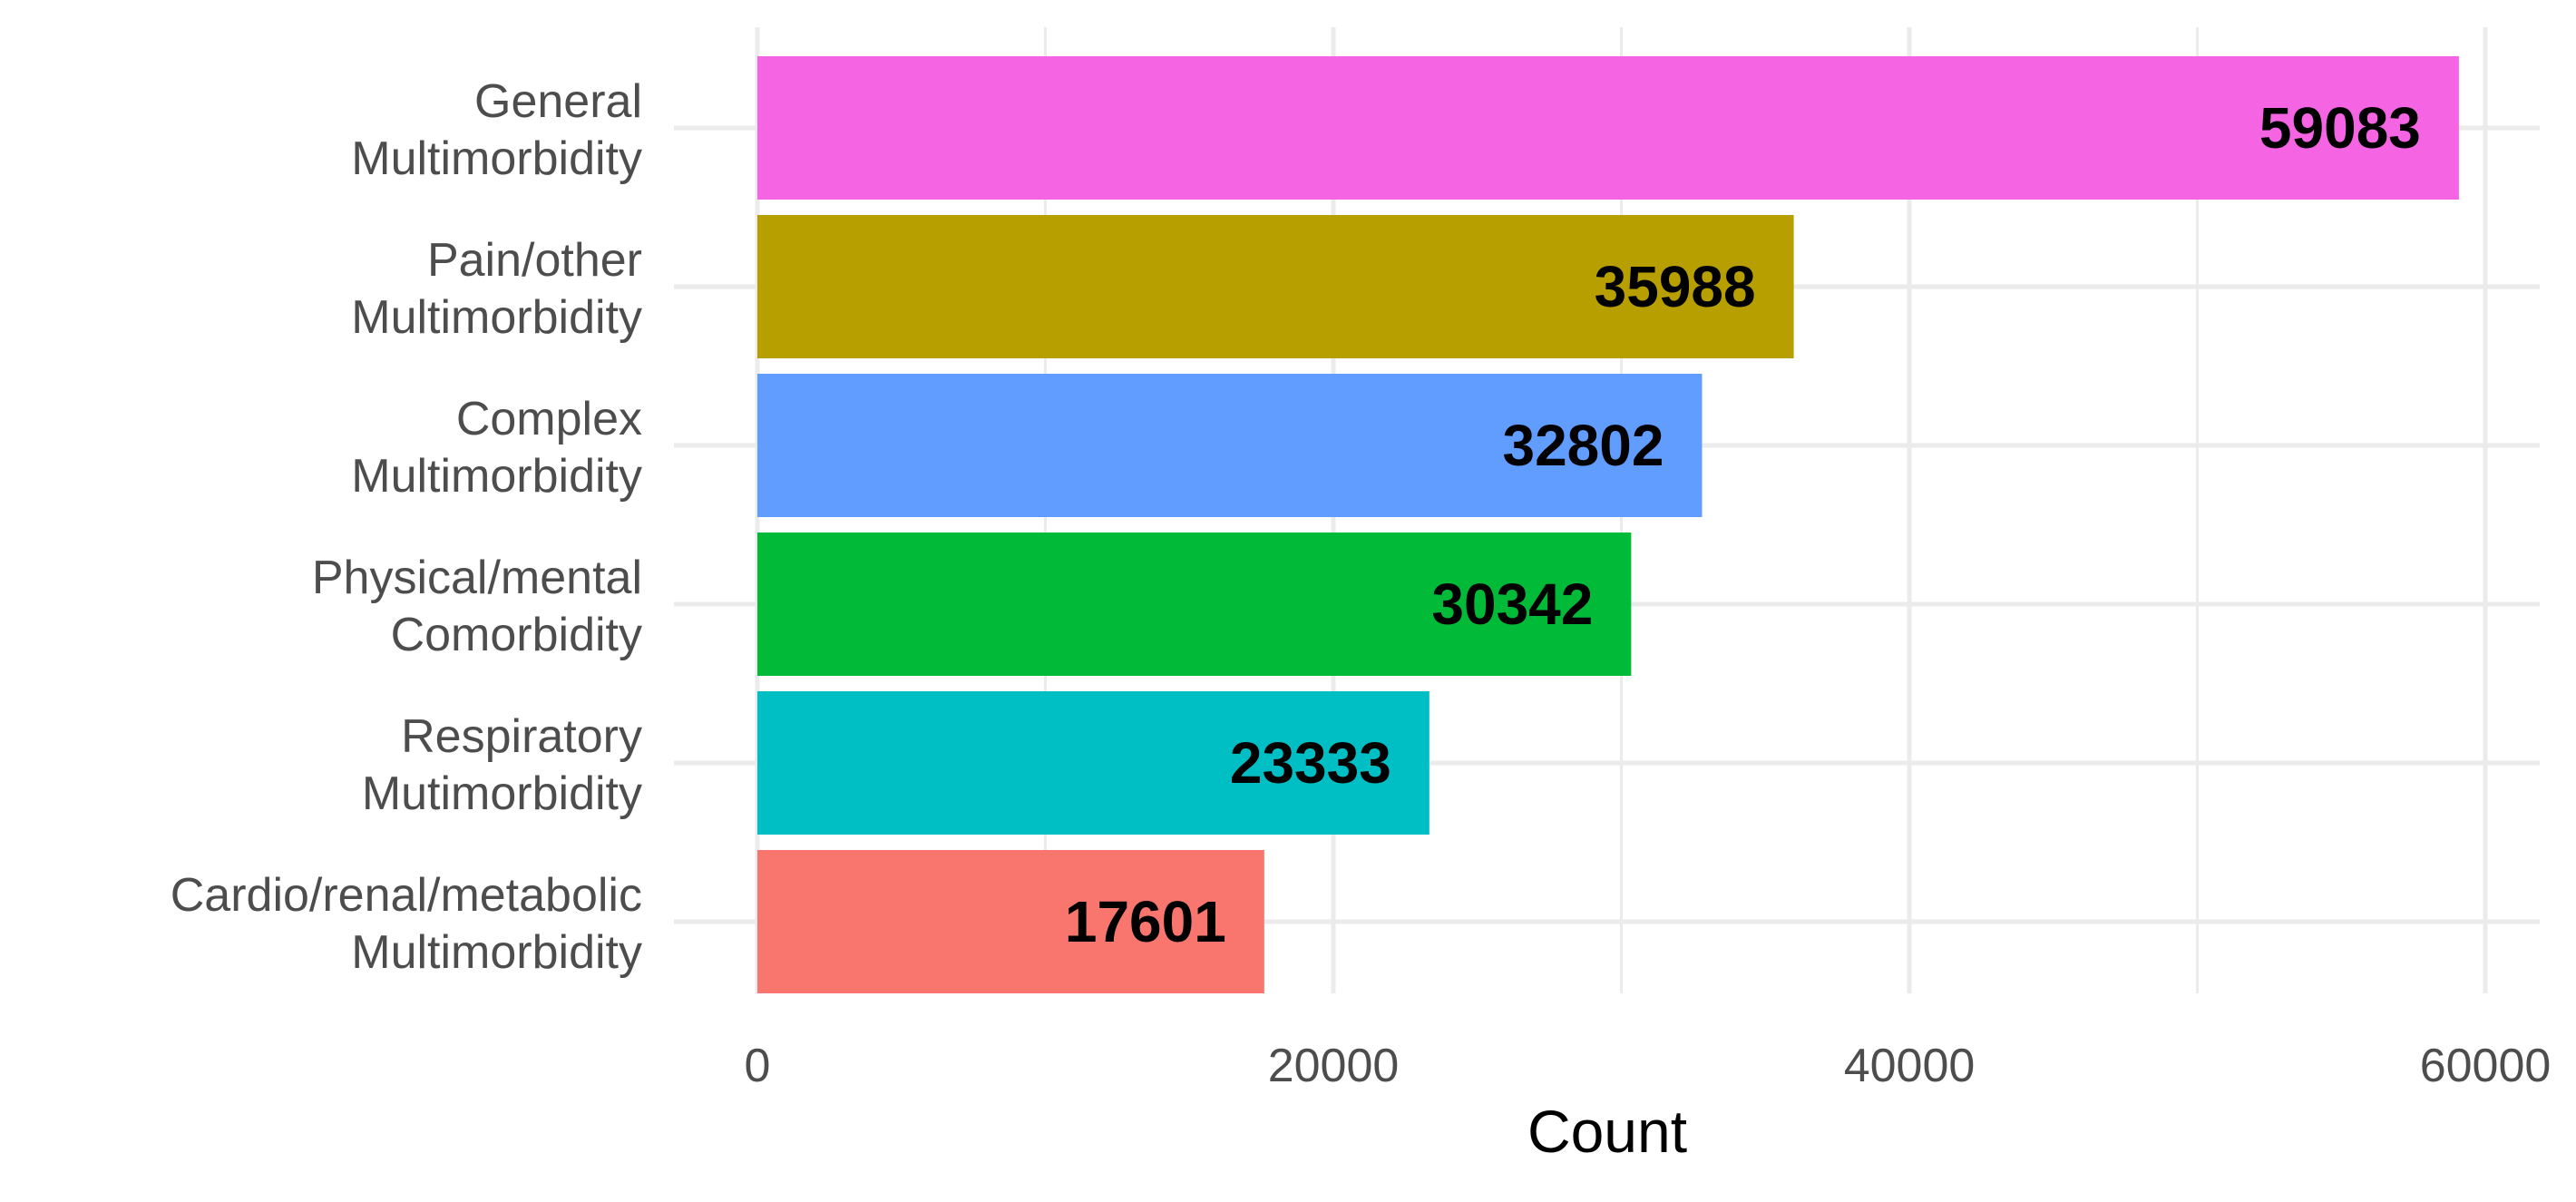  What do you see at coordinates (1512, 604) in the screenshot?
I see `bar-value-label: 30342` at bounding box center [1512, 604].